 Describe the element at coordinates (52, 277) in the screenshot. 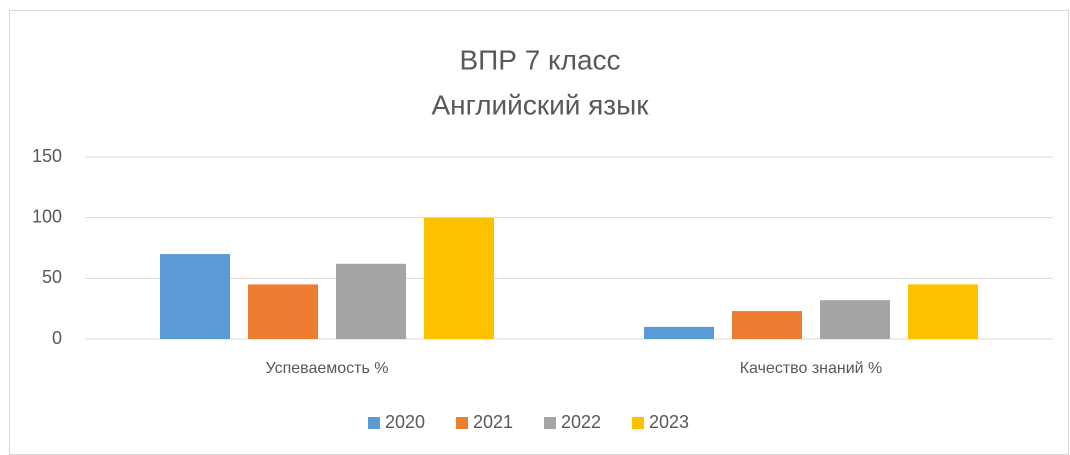

I see `y-tick-label: 50` at that location.